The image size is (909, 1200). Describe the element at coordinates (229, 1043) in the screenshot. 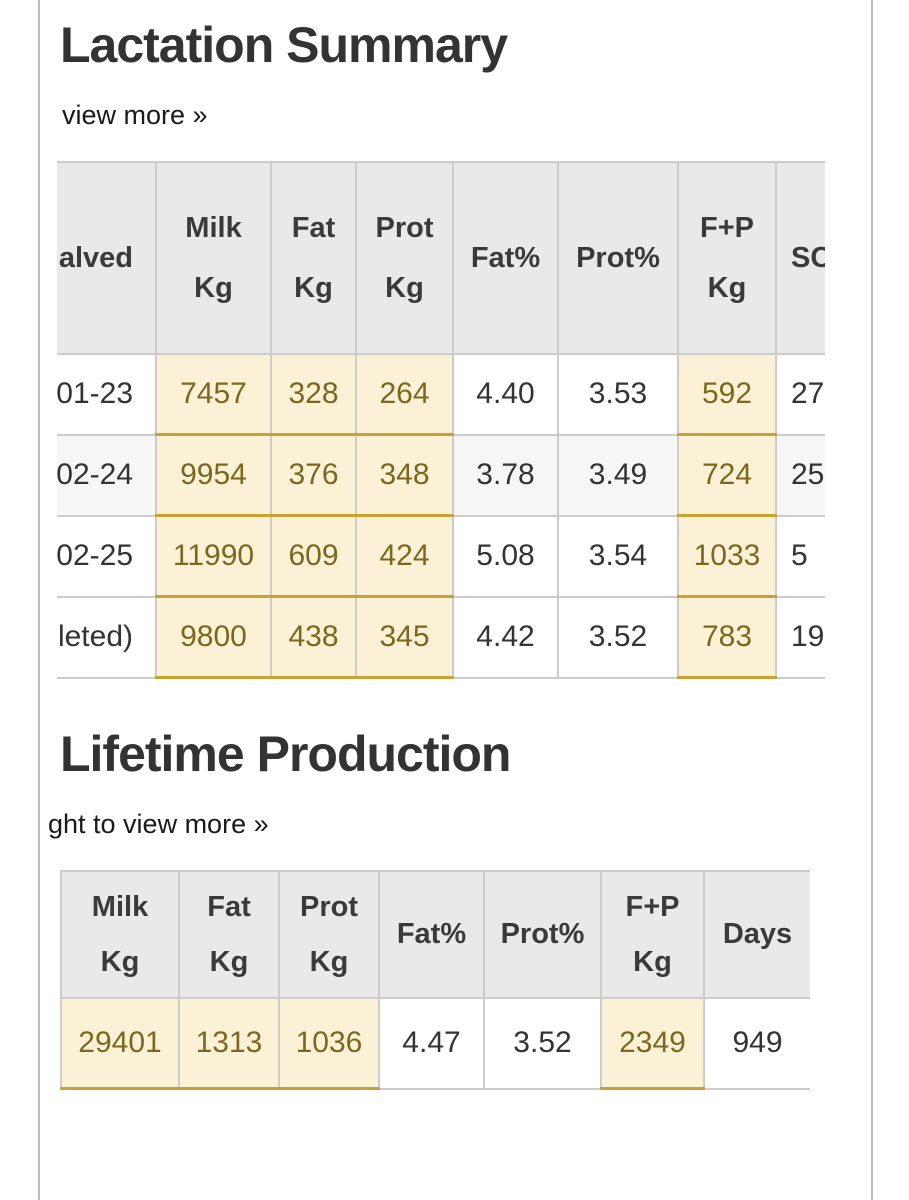

I see `cell-fat-kg: 1313` at that location.